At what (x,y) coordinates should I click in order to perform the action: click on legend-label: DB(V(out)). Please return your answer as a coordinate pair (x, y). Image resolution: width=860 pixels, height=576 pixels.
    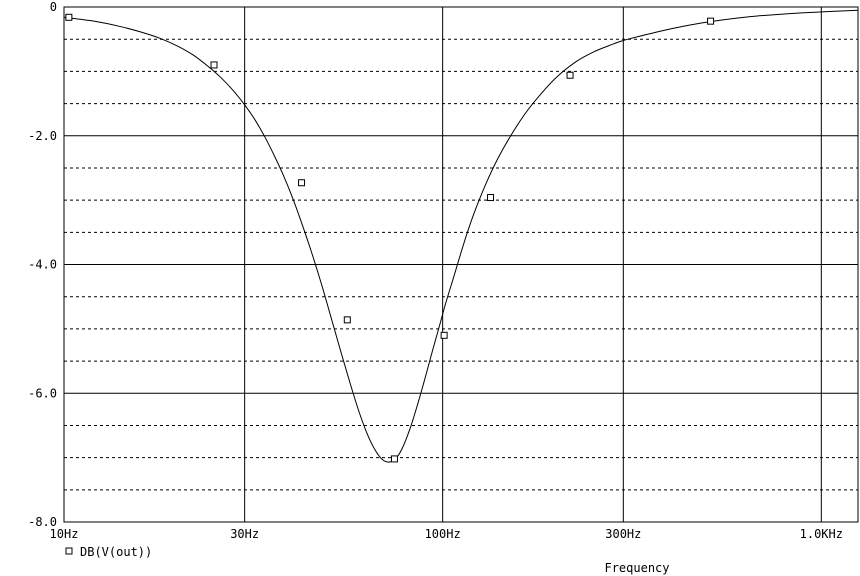
    Looking at the image, I should click on (116, 552).